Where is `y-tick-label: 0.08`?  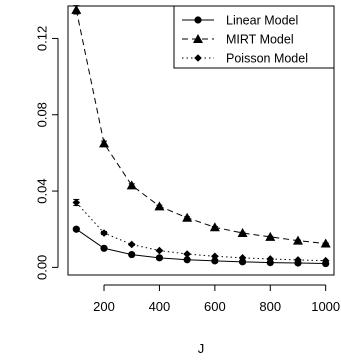 y-tick-label: 0.08 is located at coordinates (42, 114).